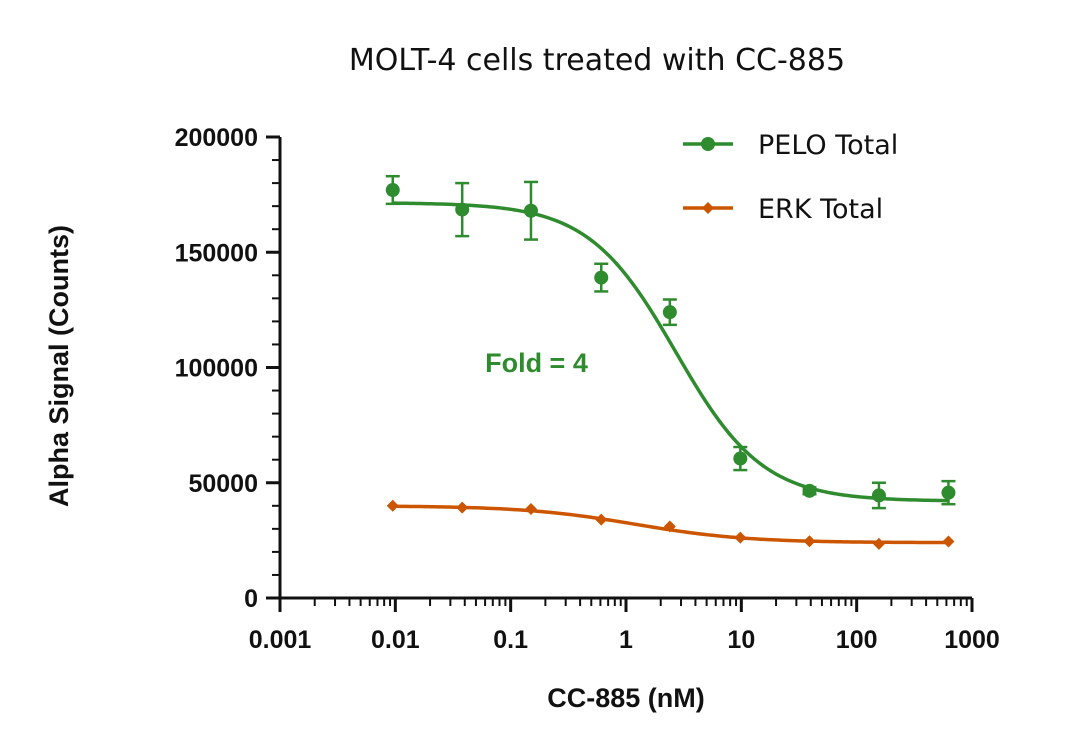 The image size is (1080, 752). I want to click on y-tick-label: 50000, so click(223, 484).